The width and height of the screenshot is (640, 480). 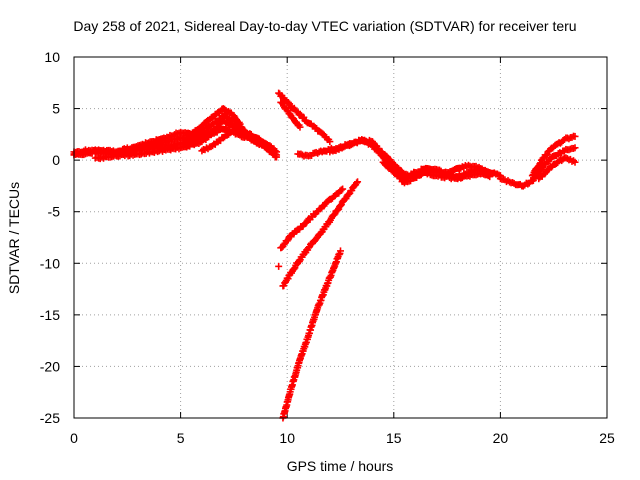 What do you see at coordinates (394, 438) in the screenshot?
I see `x-tick-label: 15` at bounding box center [394, 438].